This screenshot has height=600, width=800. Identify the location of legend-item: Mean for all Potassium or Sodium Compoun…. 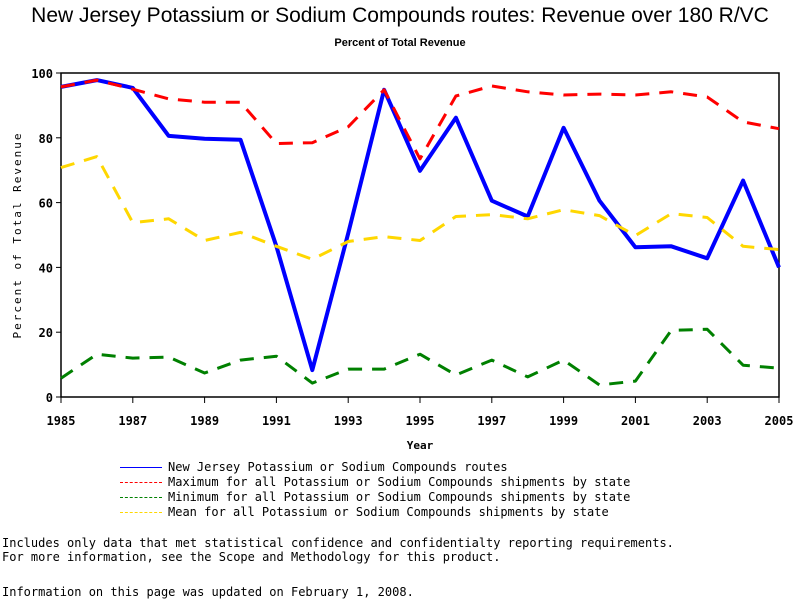
(375, 512).